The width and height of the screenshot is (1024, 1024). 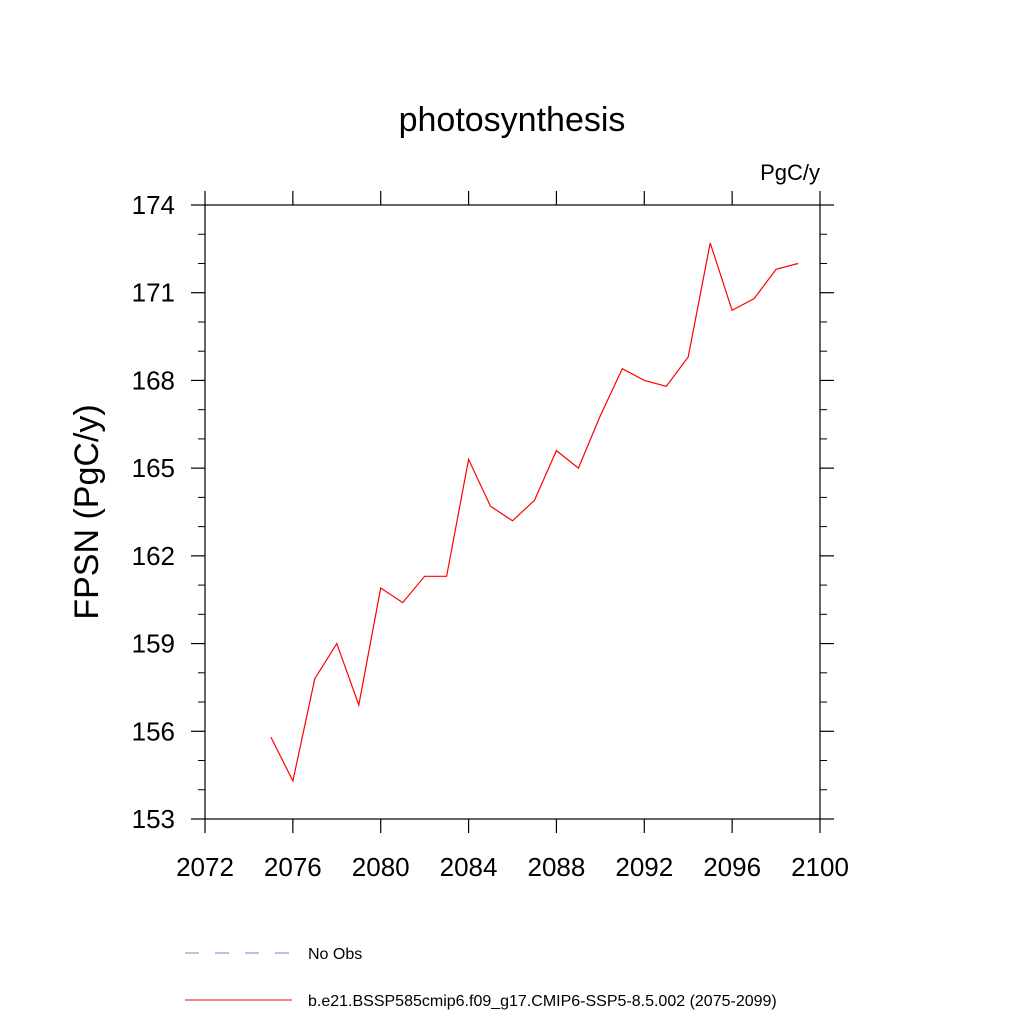 What do you see at coordinates (153, 556) in the screenshot?
I see `y-tick-label: 162` at bounding box center [153, 556].